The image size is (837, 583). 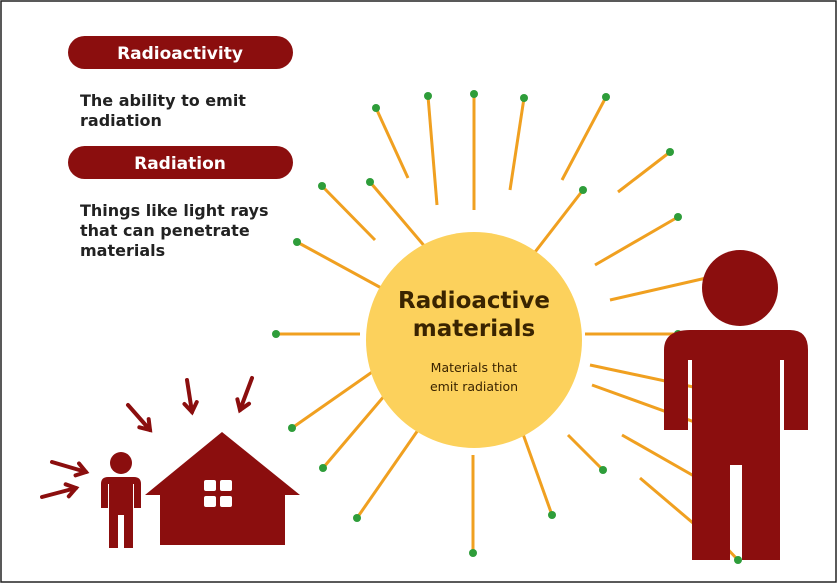 I want to click on arrows, so click(x=147, y=437).